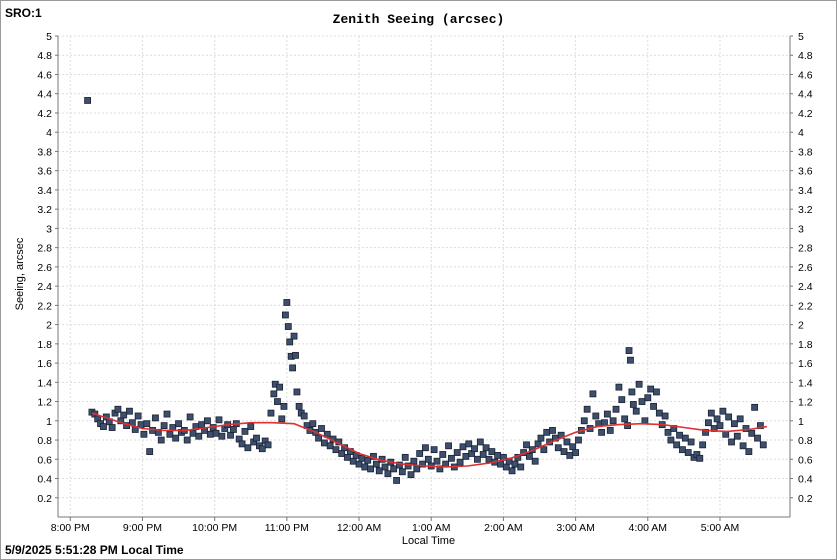 This screenshot has width=837, height=560. What do you see at coordinates (44, 287) in the screenshot?
I see `y-tick-label: 2.4` at bounding box center [44, 287].